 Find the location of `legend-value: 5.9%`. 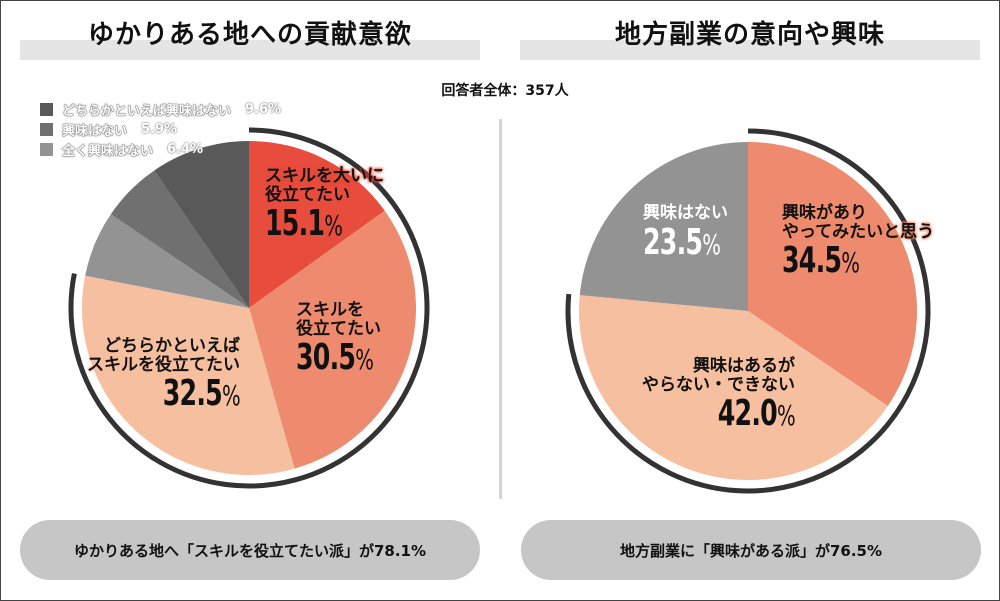

legend-value: 5.9% is located at coordinates (159, 129).